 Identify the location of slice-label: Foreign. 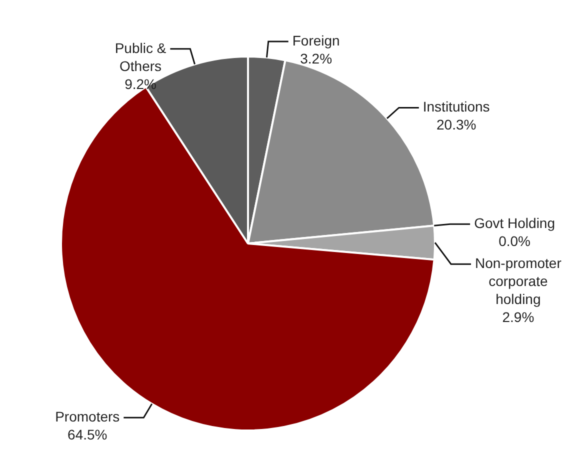
(316, 40).